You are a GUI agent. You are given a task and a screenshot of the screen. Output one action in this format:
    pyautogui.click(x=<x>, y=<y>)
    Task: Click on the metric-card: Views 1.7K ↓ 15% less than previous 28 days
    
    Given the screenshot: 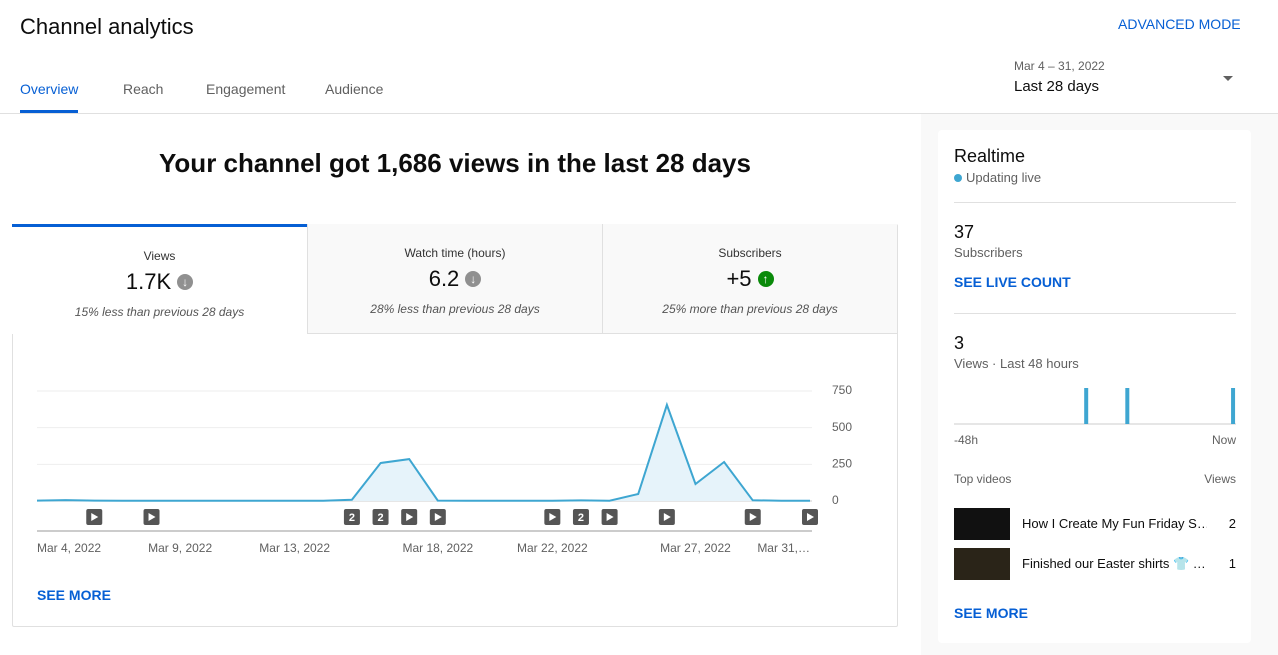 What is the action you would take?
    pyautogui.click(x=159, y=279)
    